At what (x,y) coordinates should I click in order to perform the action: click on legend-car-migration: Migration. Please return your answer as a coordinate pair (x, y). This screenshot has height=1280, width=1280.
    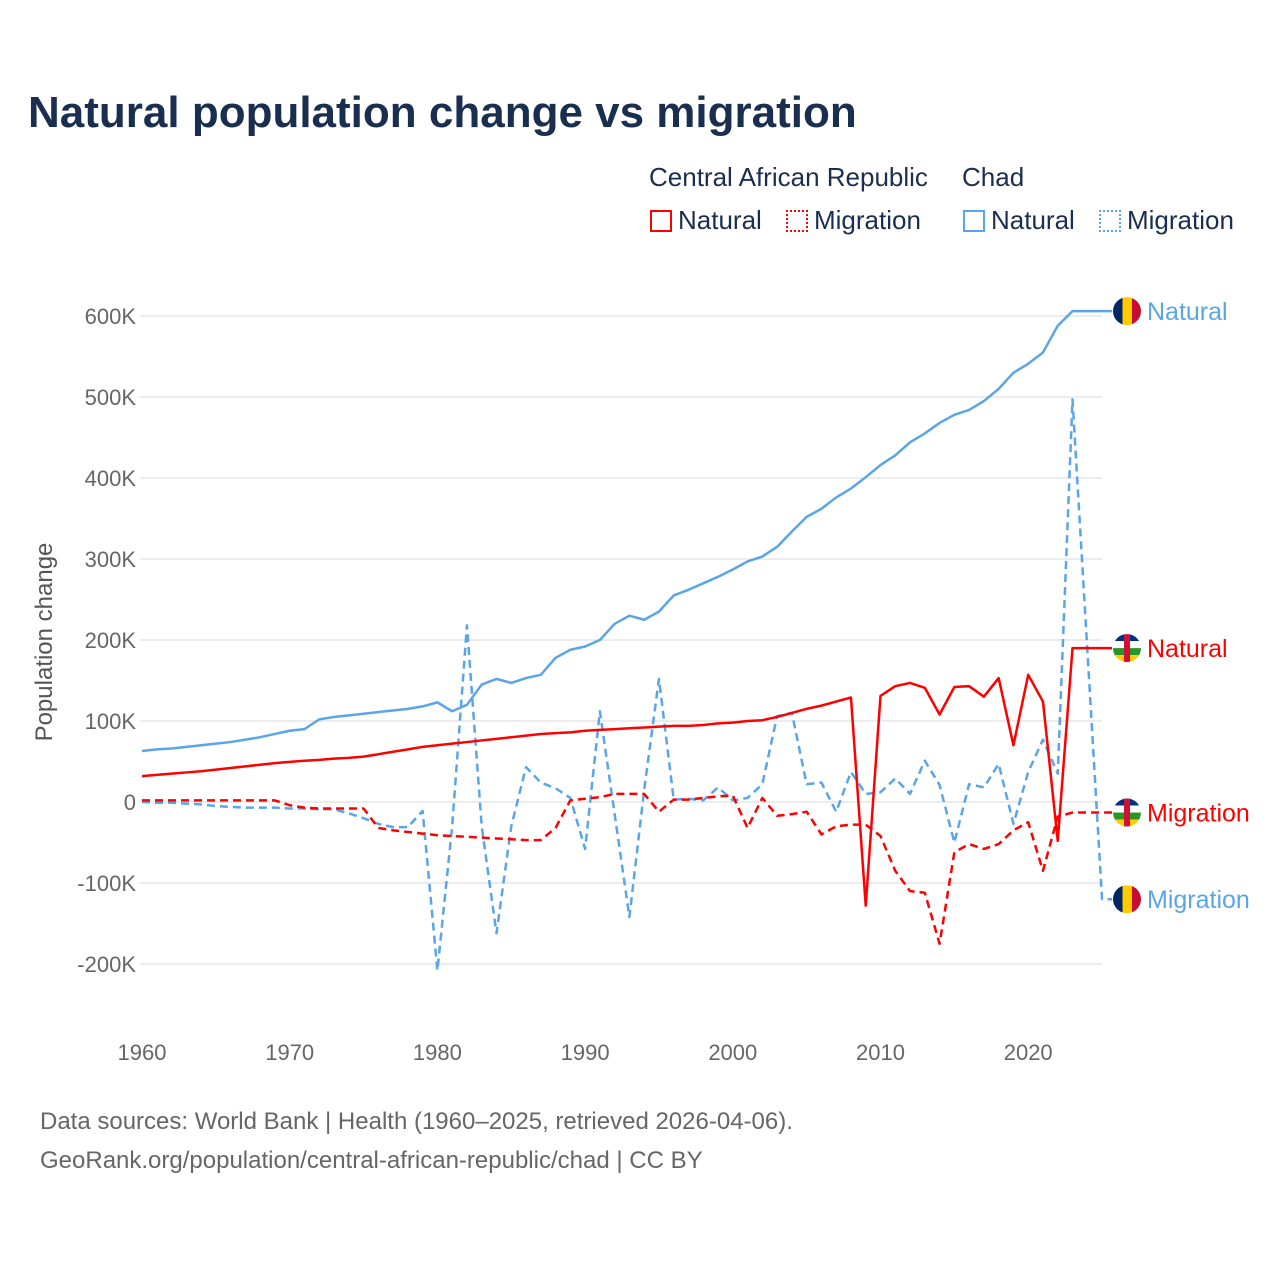
    Looking at the image, I should click on (853, 220).